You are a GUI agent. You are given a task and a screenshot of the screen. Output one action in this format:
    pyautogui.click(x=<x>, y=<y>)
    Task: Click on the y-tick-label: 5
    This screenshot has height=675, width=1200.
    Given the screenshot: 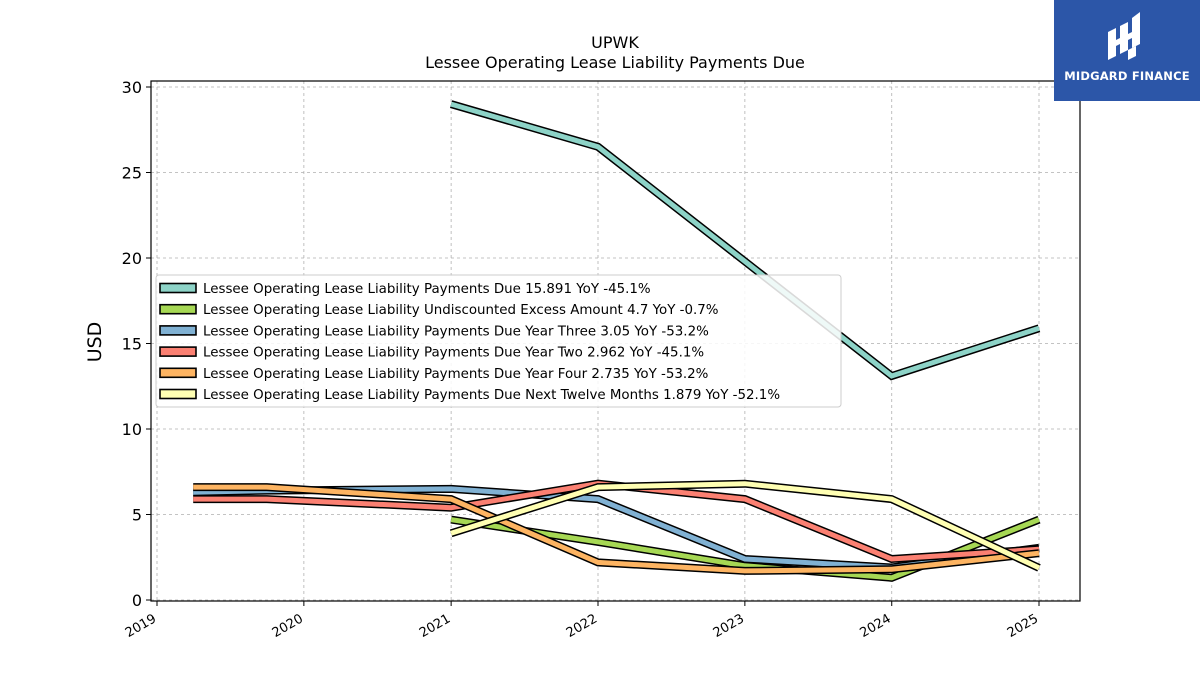 What is the action you would take?
    pyautogui.click(x=137, y=515)
    